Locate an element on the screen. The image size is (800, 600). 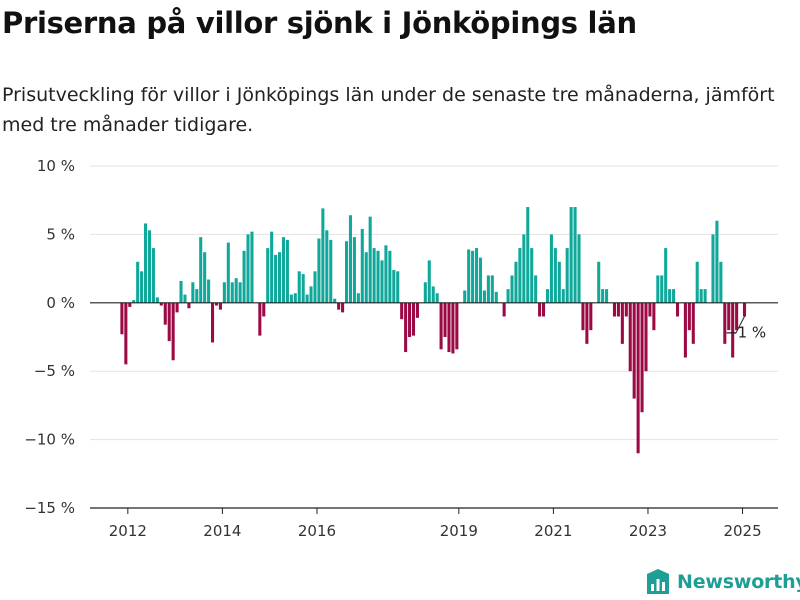
x-tick-label: 2012 is located at coordinates (128, 531).